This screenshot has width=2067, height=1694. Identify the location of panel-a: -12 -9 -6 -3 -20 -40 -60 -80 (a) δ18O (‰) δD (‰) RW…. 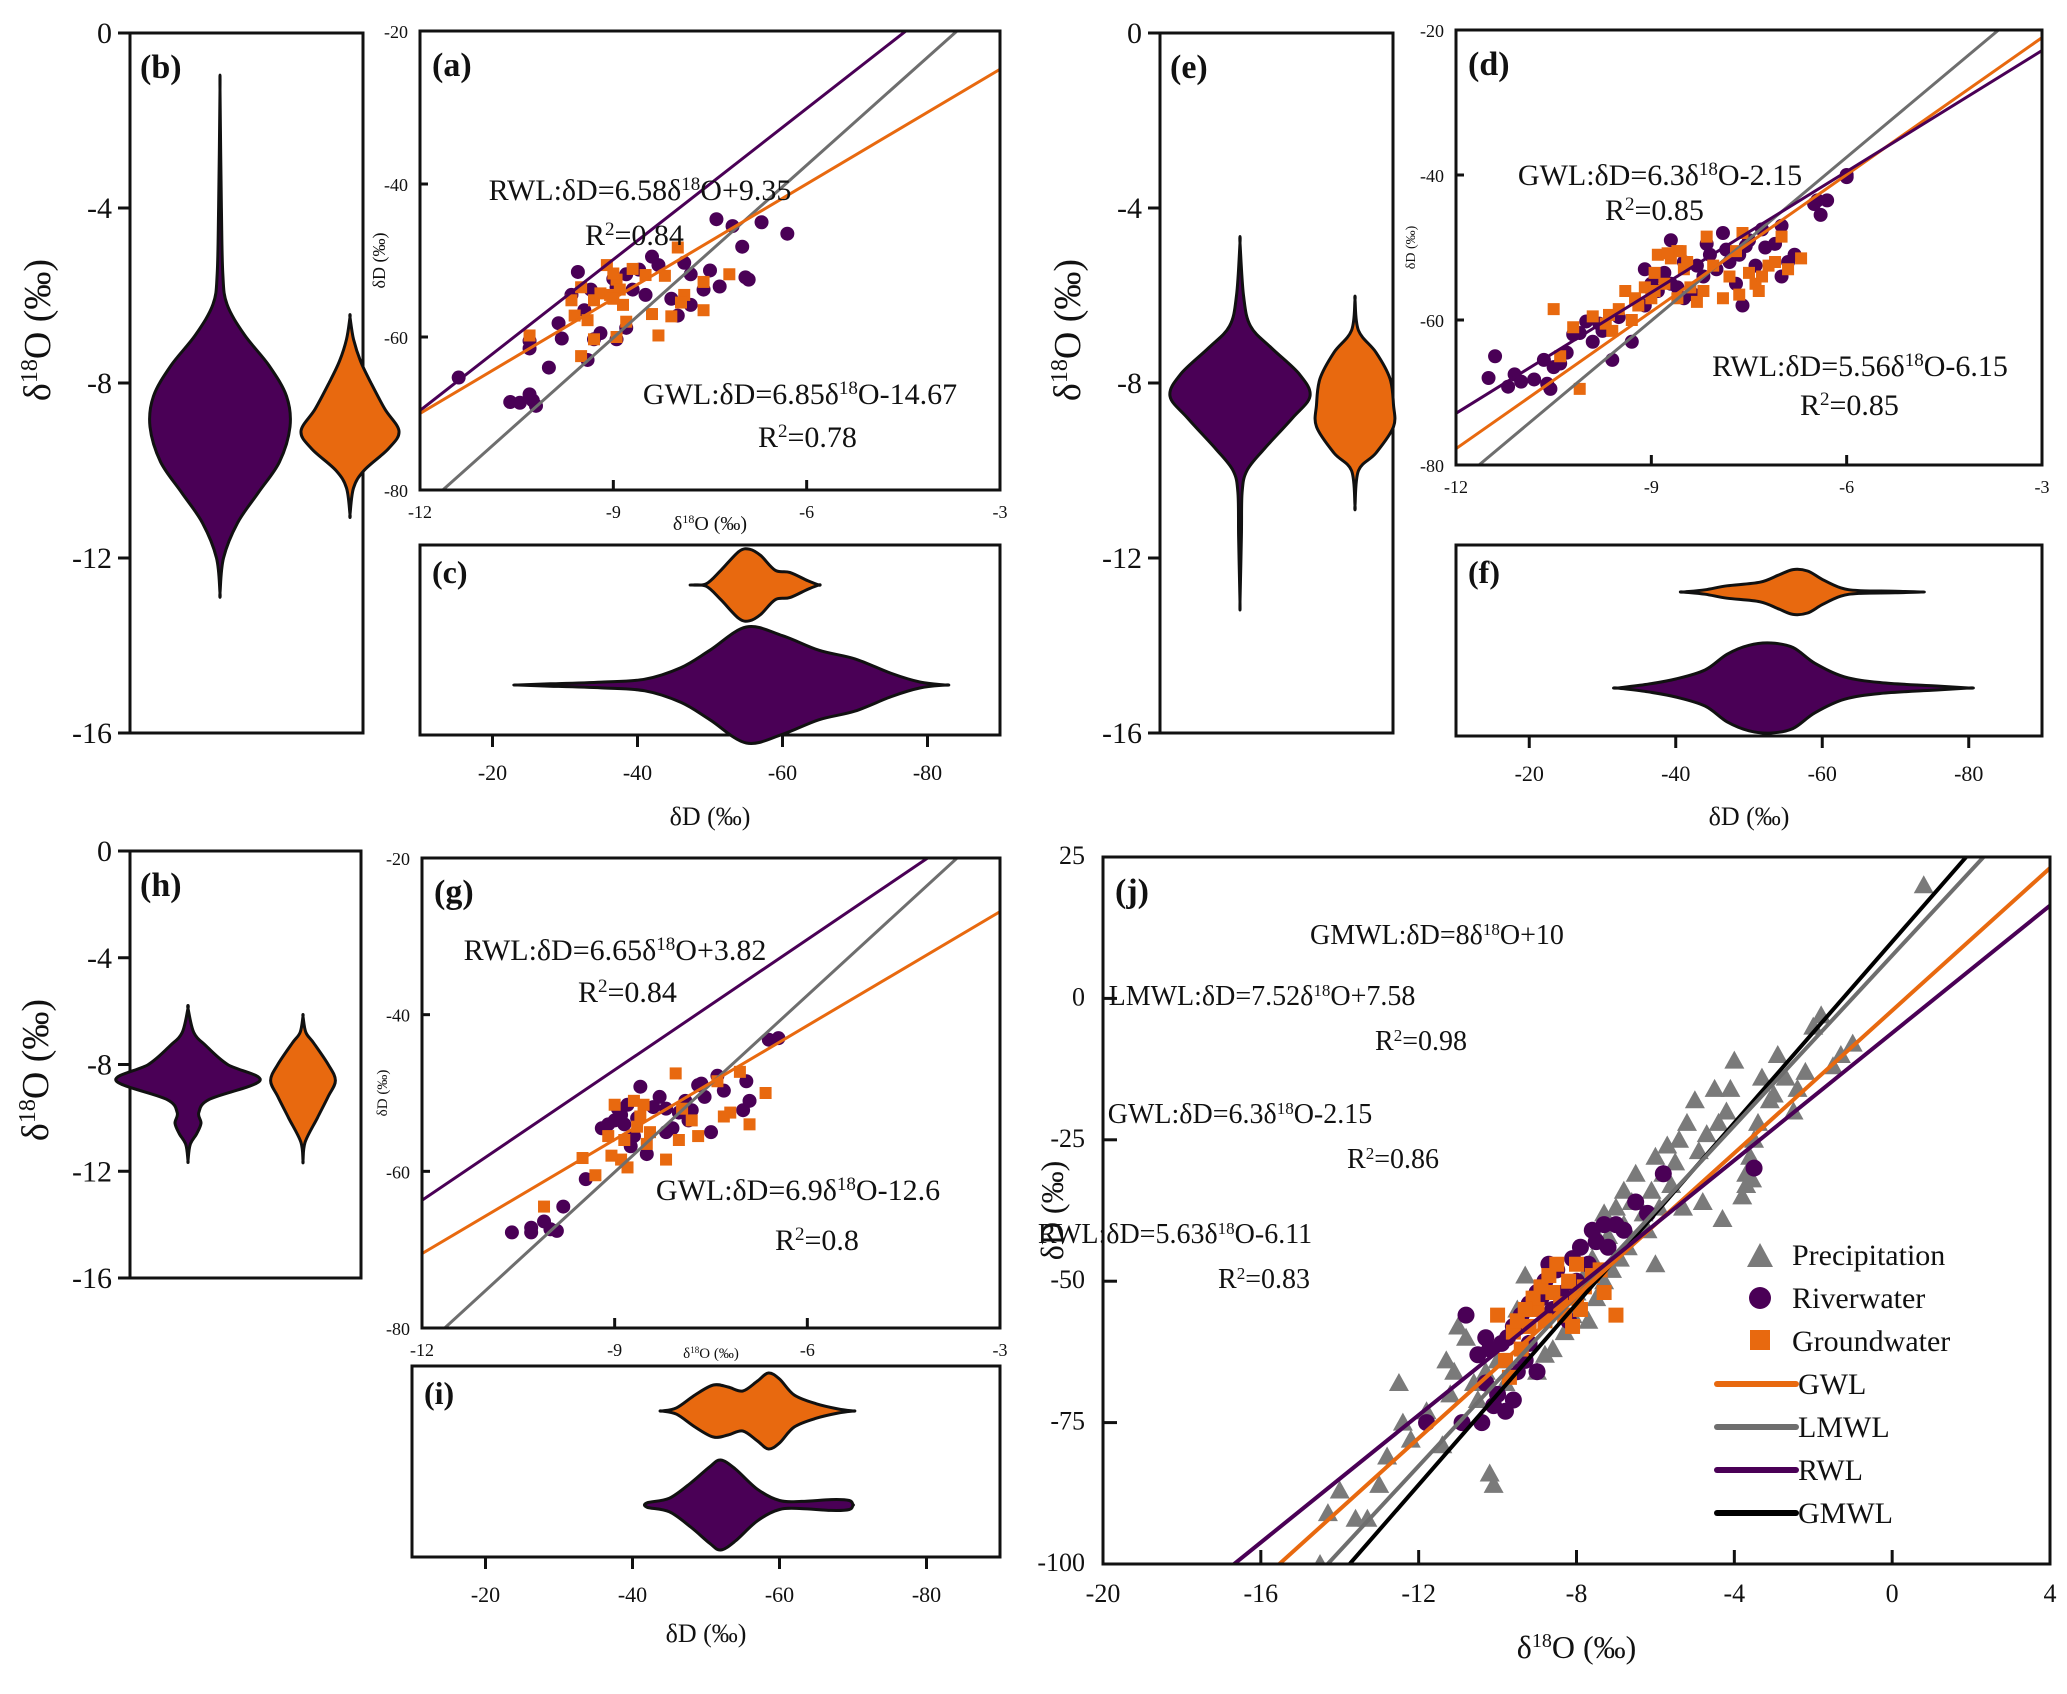
(688, 278).